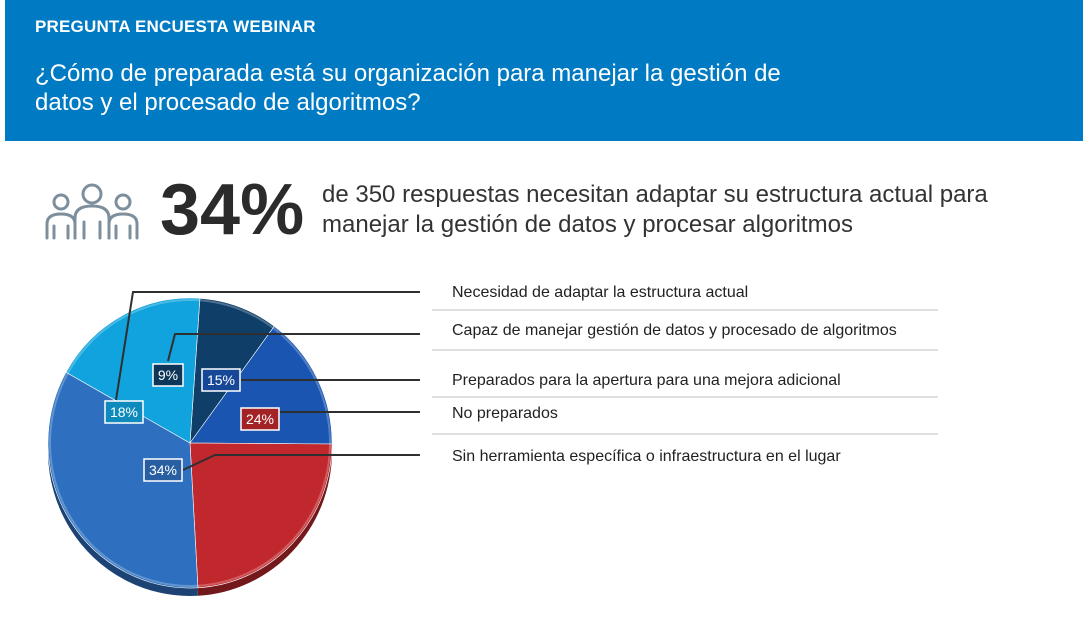 The height and width of the screenshot is (619, 1088). What do you see at coordinates (92, 211) in the screenshot?
I see `people-group-icon` at bounding box center [92, 211].